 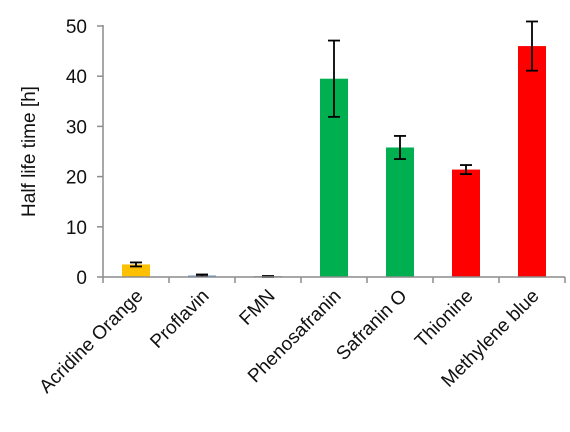 What do you see at coordinates (258, 308) in the screenshot?
I see `x-tick-label: FMN` at bounding box center [258, 308].